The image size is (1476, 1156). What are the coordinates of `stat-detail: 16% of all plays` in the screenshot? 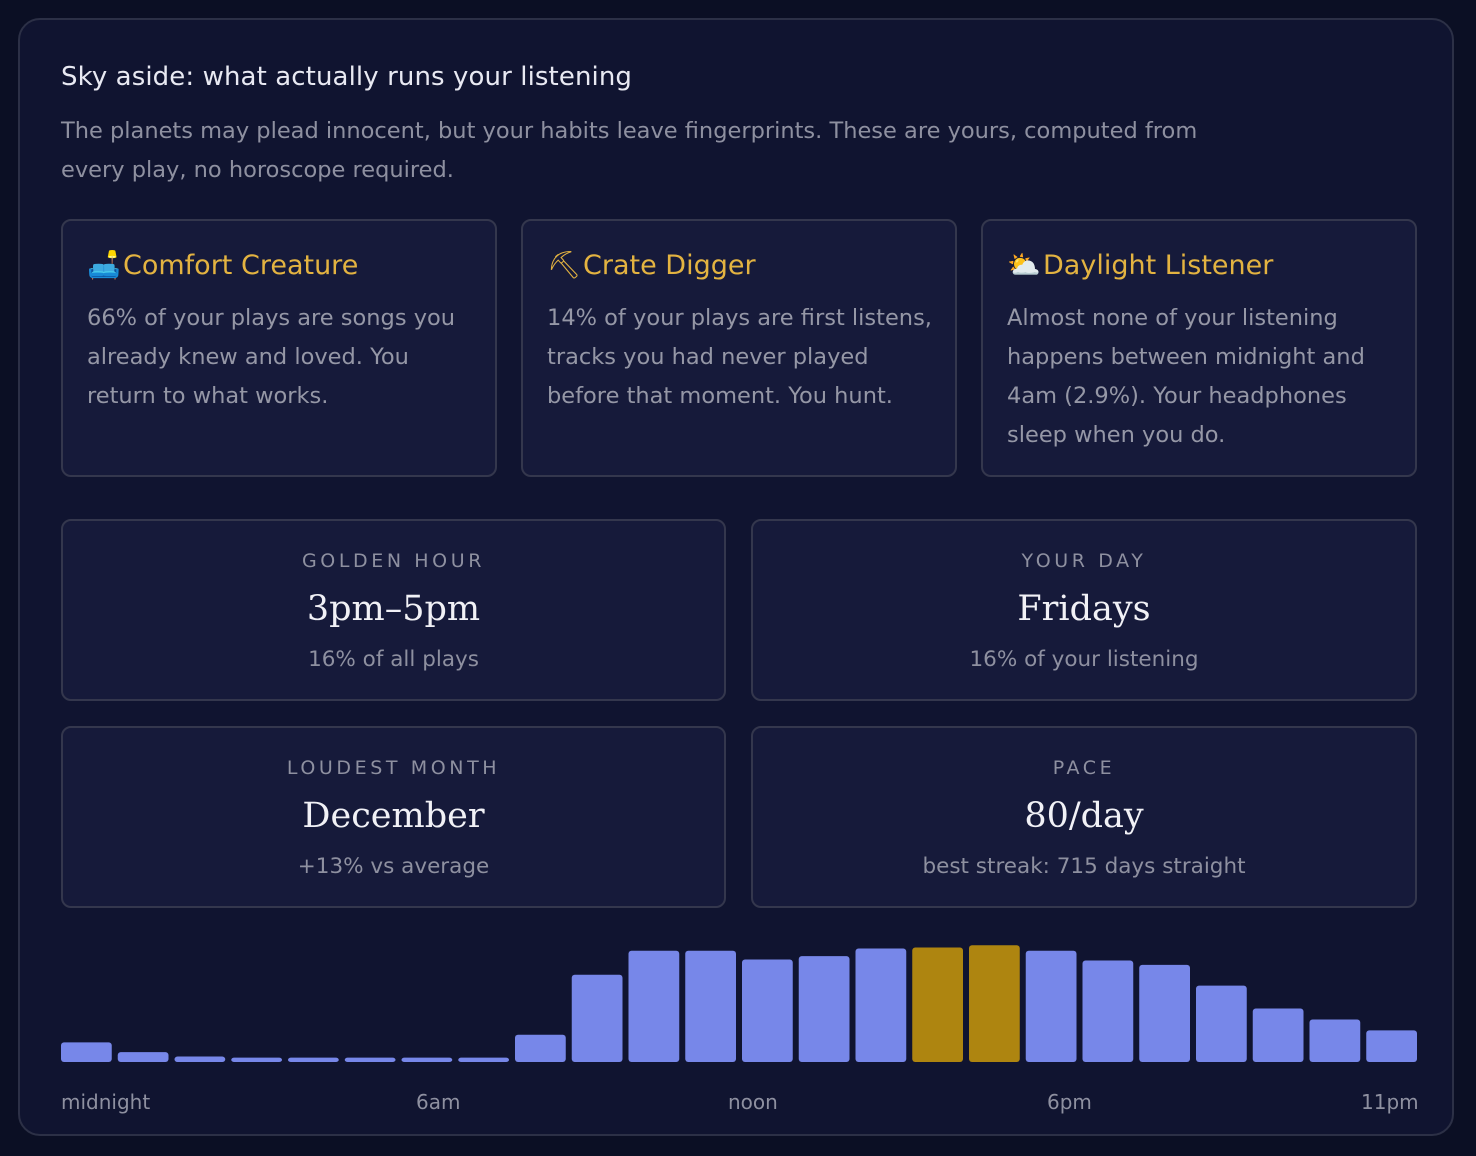 It's located at (393, 659).